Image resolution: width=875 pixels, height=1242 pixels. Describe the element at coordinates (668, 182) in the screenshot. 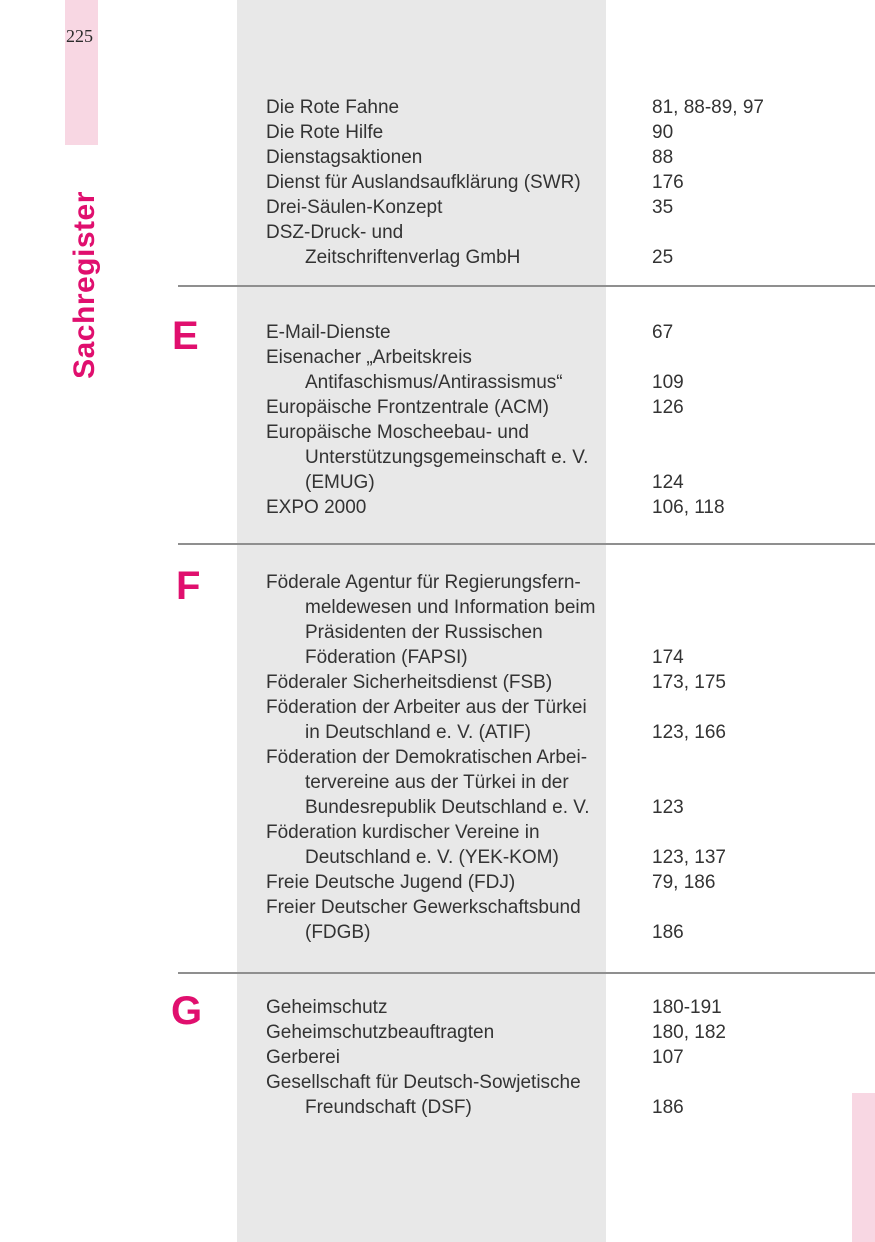

I see `index-entry-pages: 176` at that location.